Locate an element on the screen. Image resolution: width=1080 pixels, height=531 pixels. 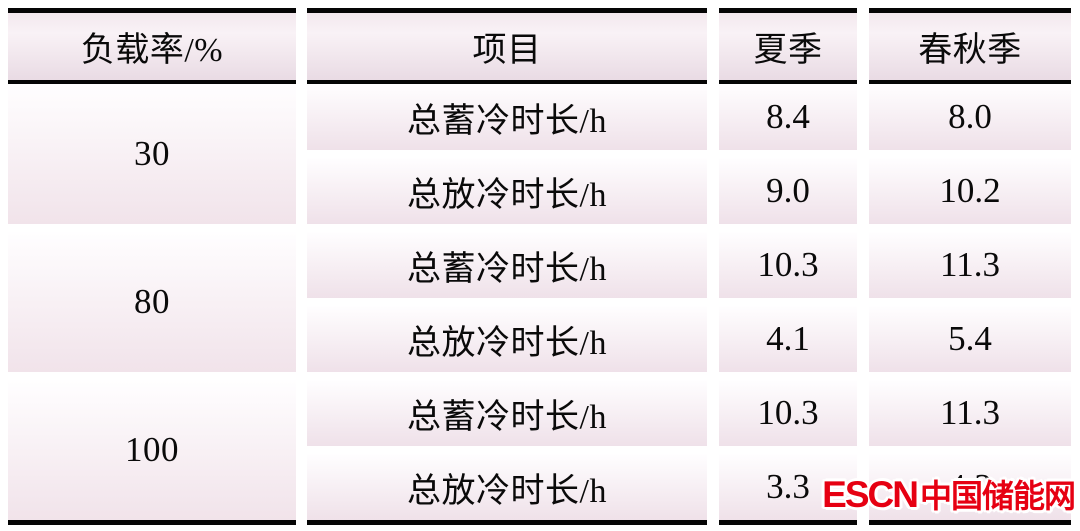
summer-value-cell: 9.0 is located at coordinates (788, 191).